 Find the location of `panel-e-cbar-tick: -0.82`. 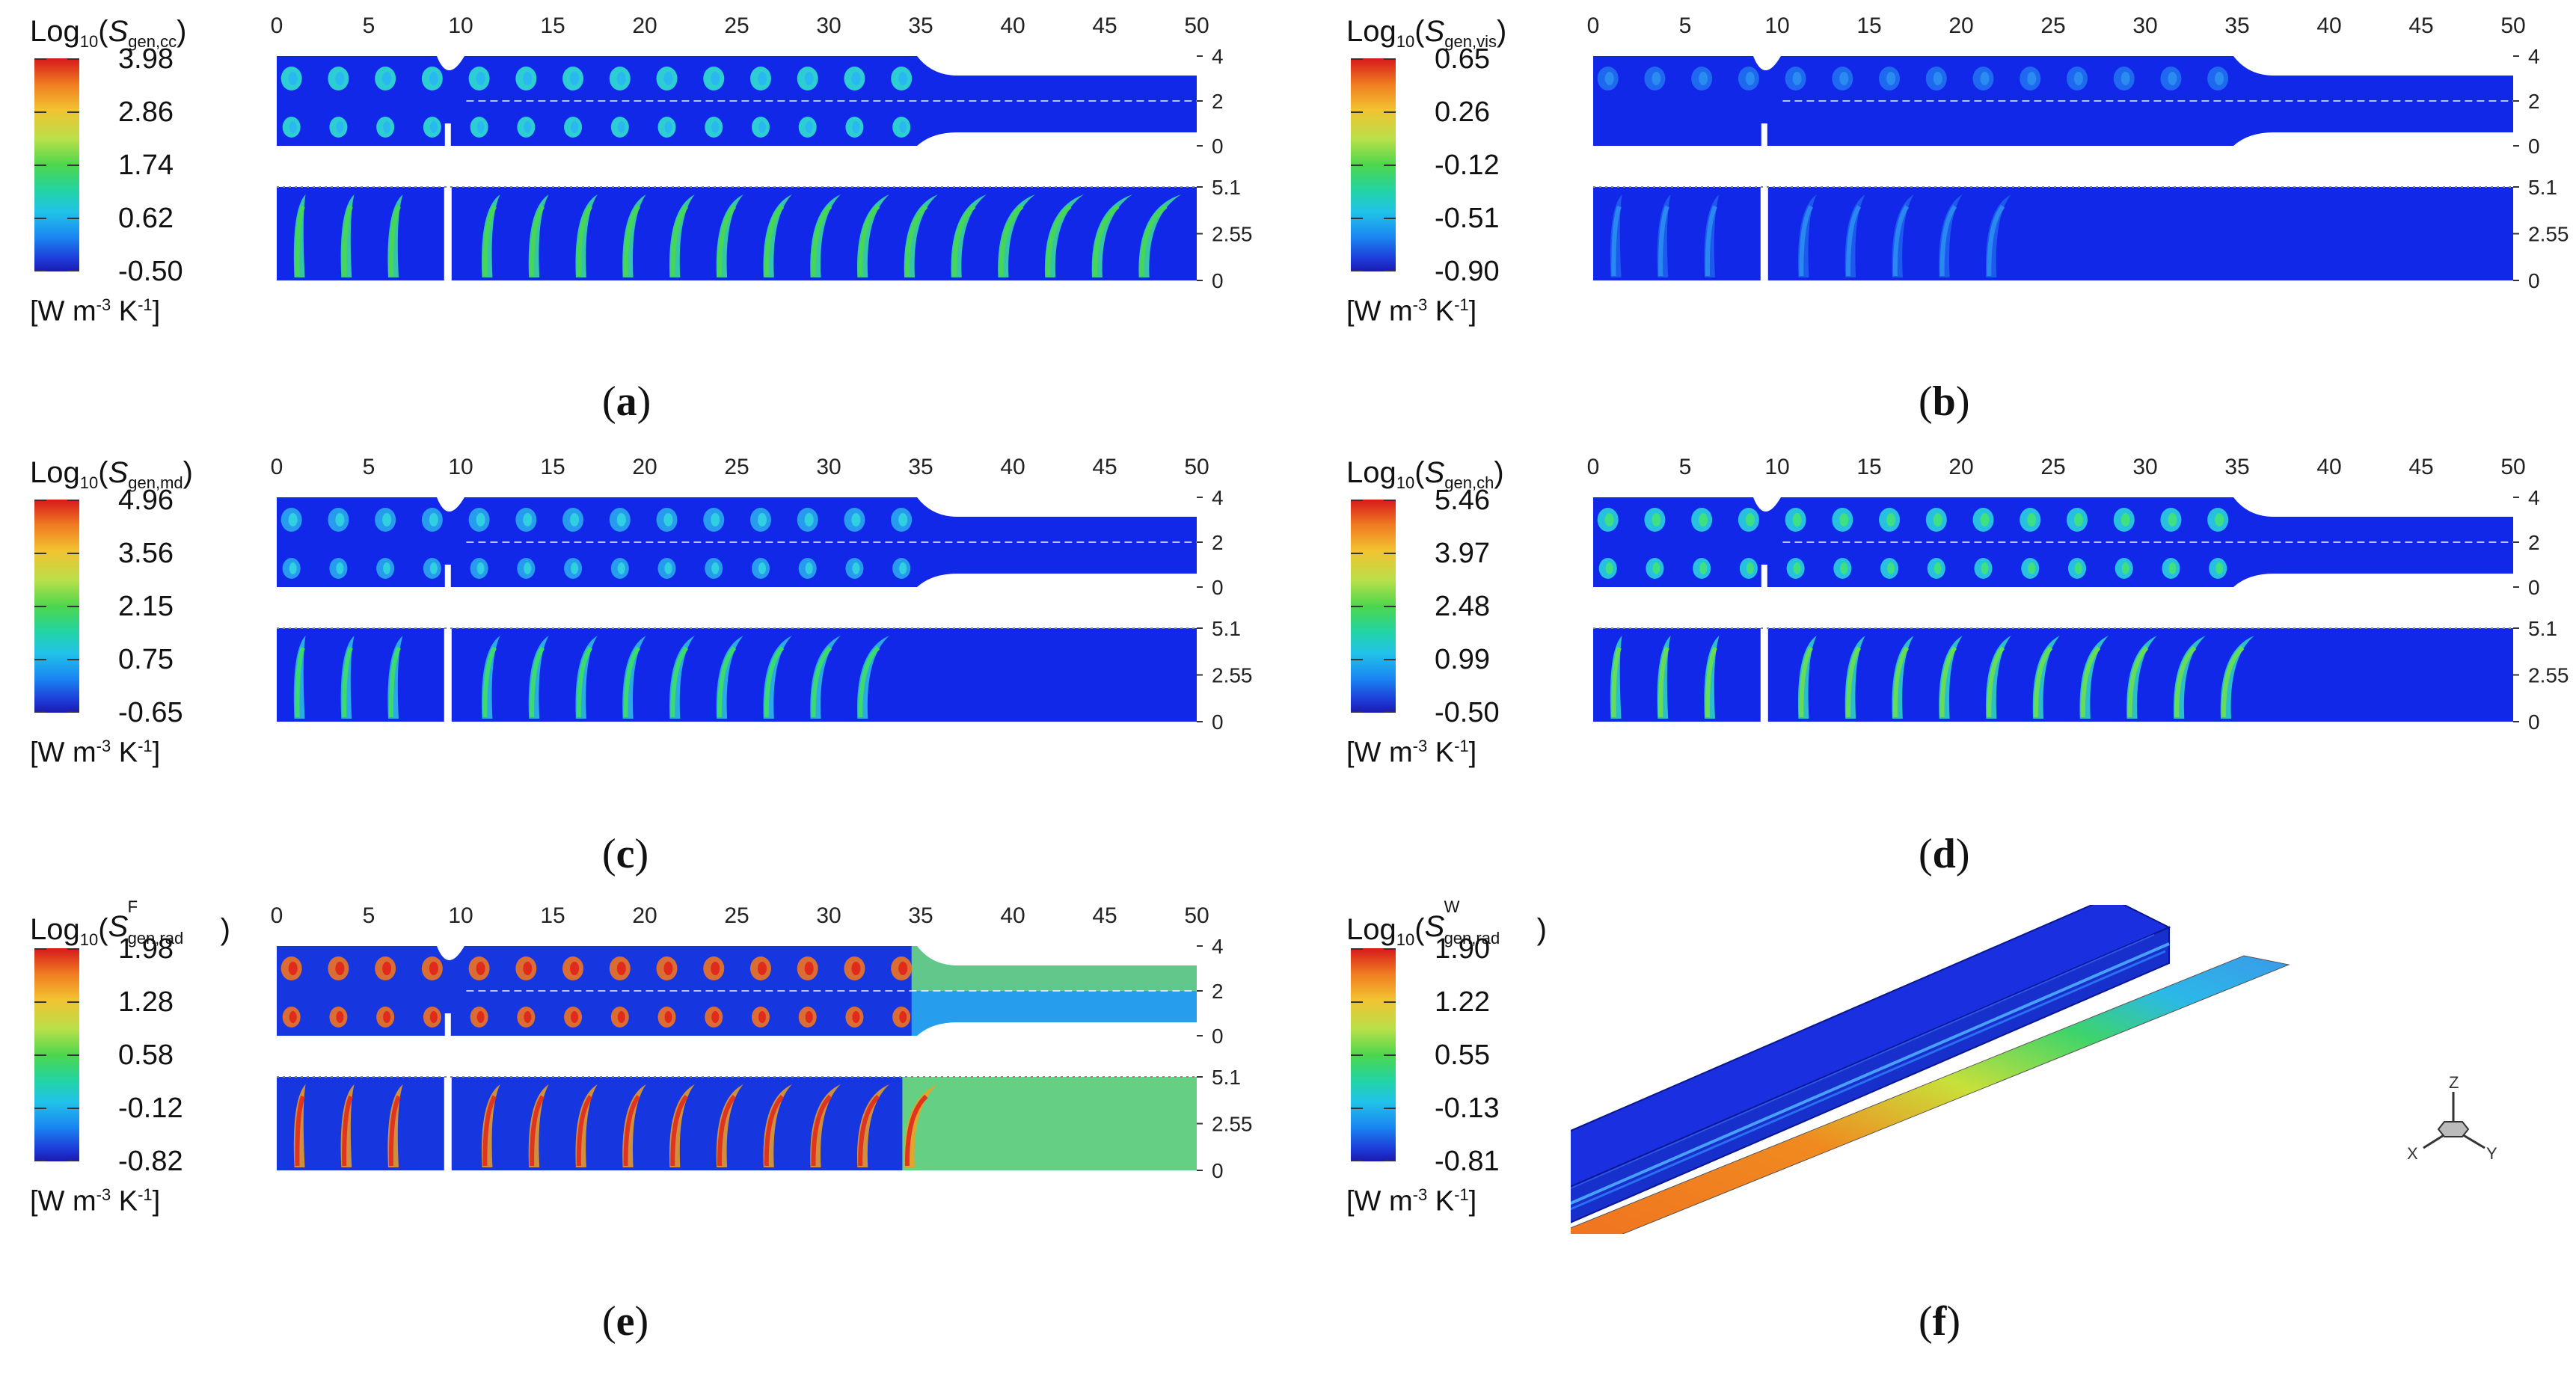

panel-e-cbar-tick: -0.82 is located at coordinates (150, 1161).